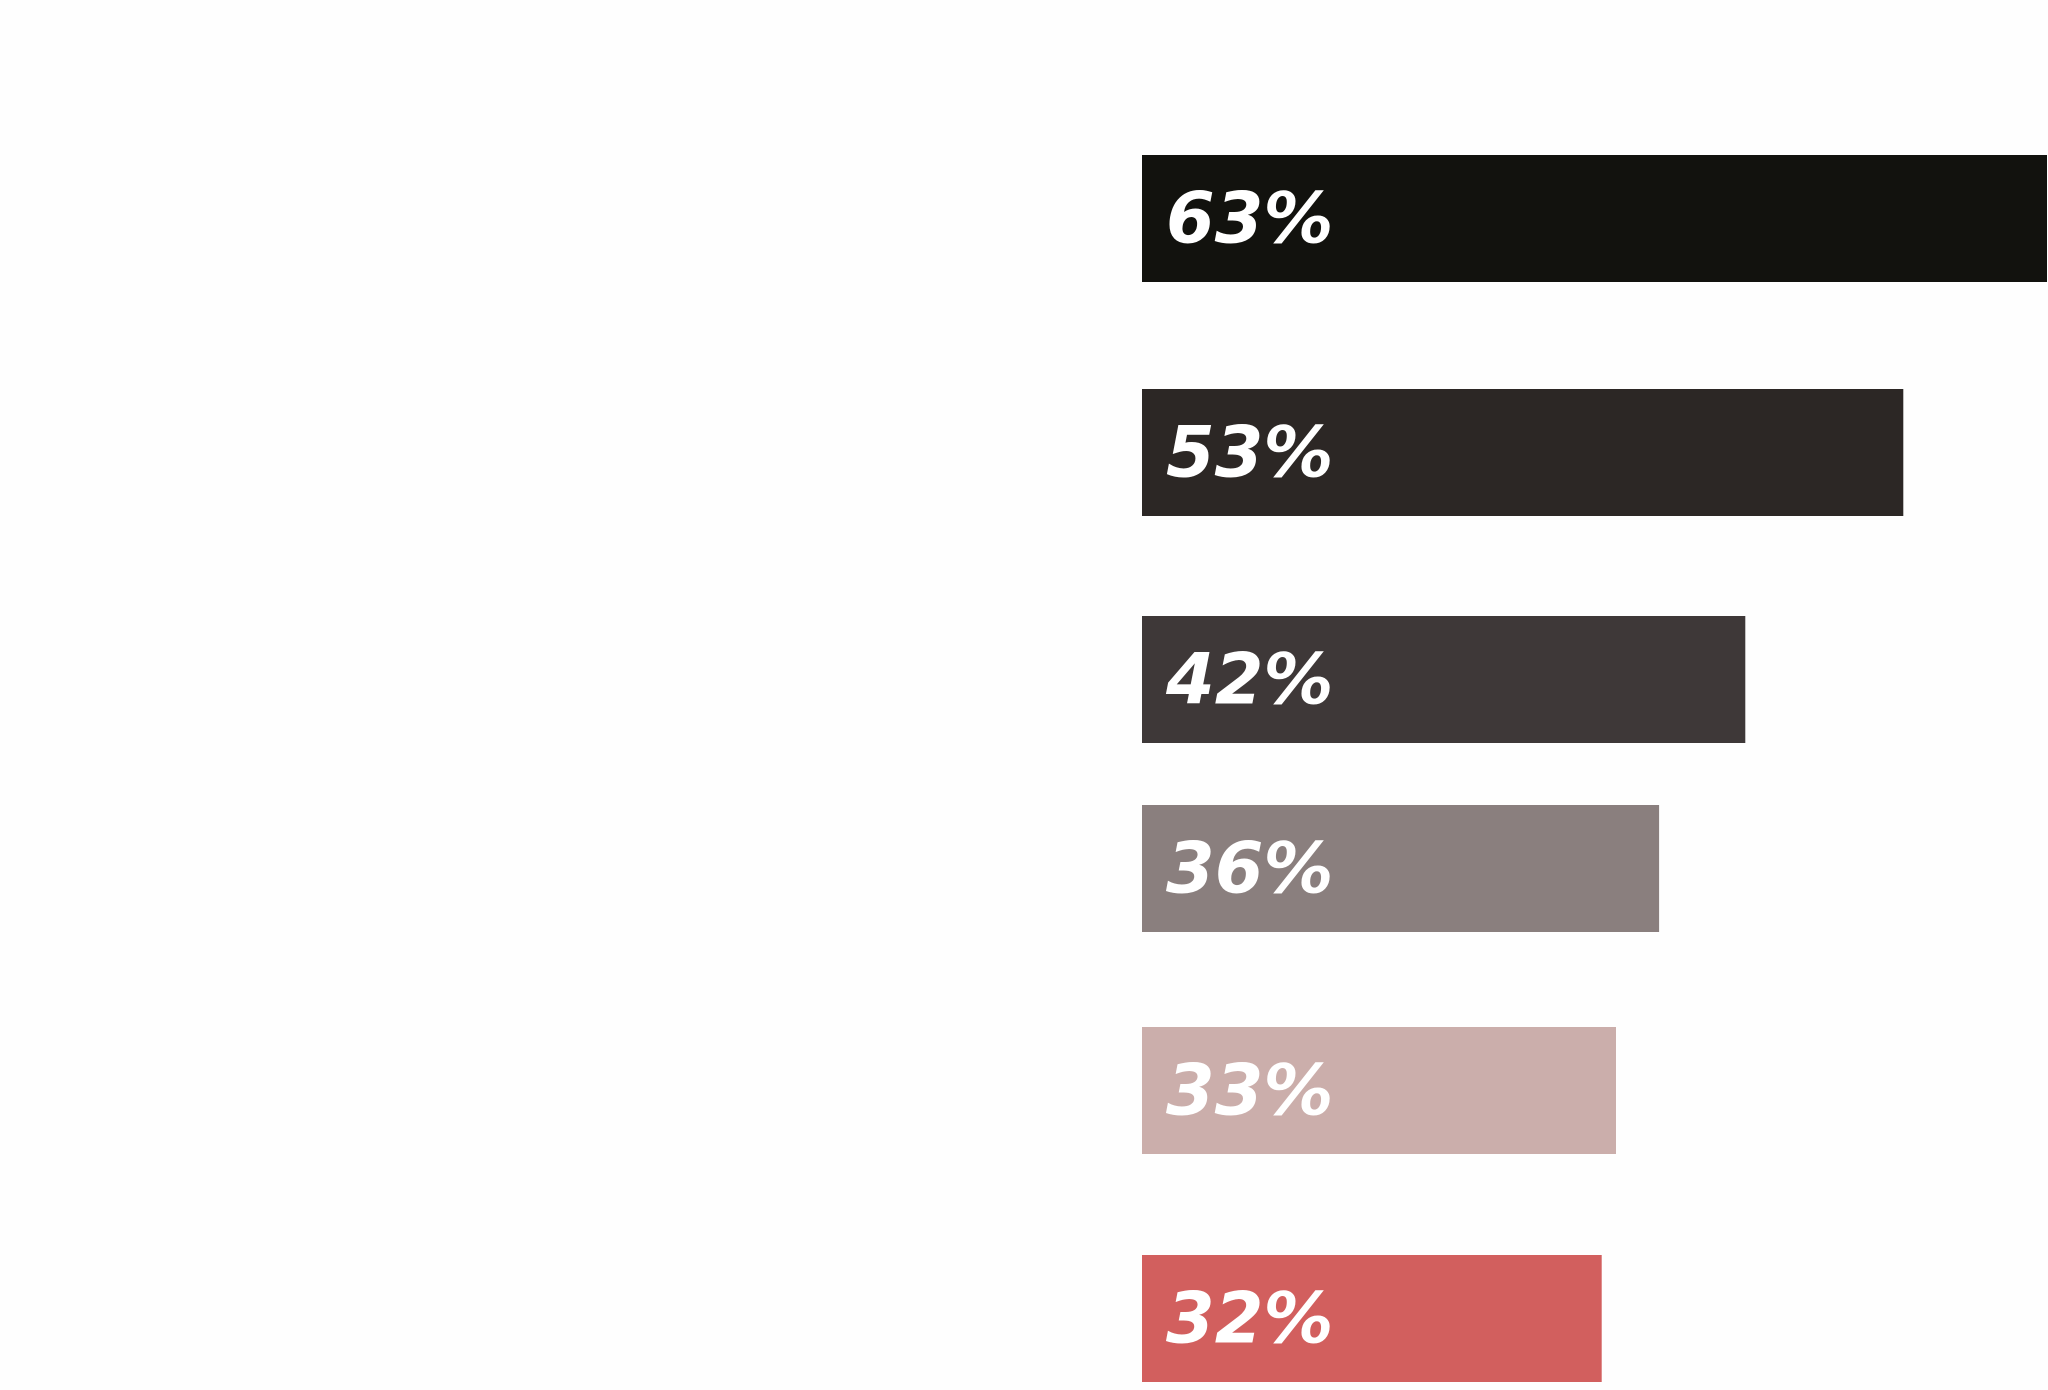 The height and width of the screenshot is (1390, 2048). I want to click on value-labels-group: 63% 53% 42% 36% 33% 32%, so click(1249, 769).